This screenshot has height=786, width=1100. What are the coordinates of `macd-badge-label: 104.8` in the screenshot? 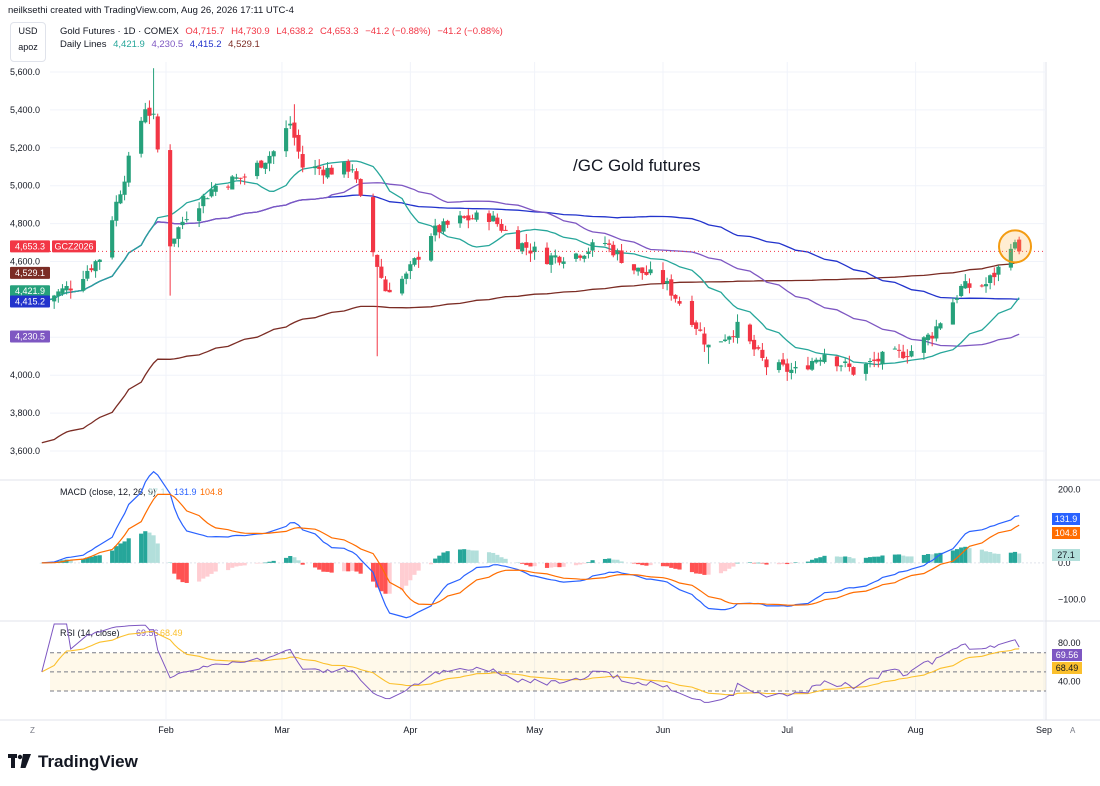 It's located at (1066, 533).